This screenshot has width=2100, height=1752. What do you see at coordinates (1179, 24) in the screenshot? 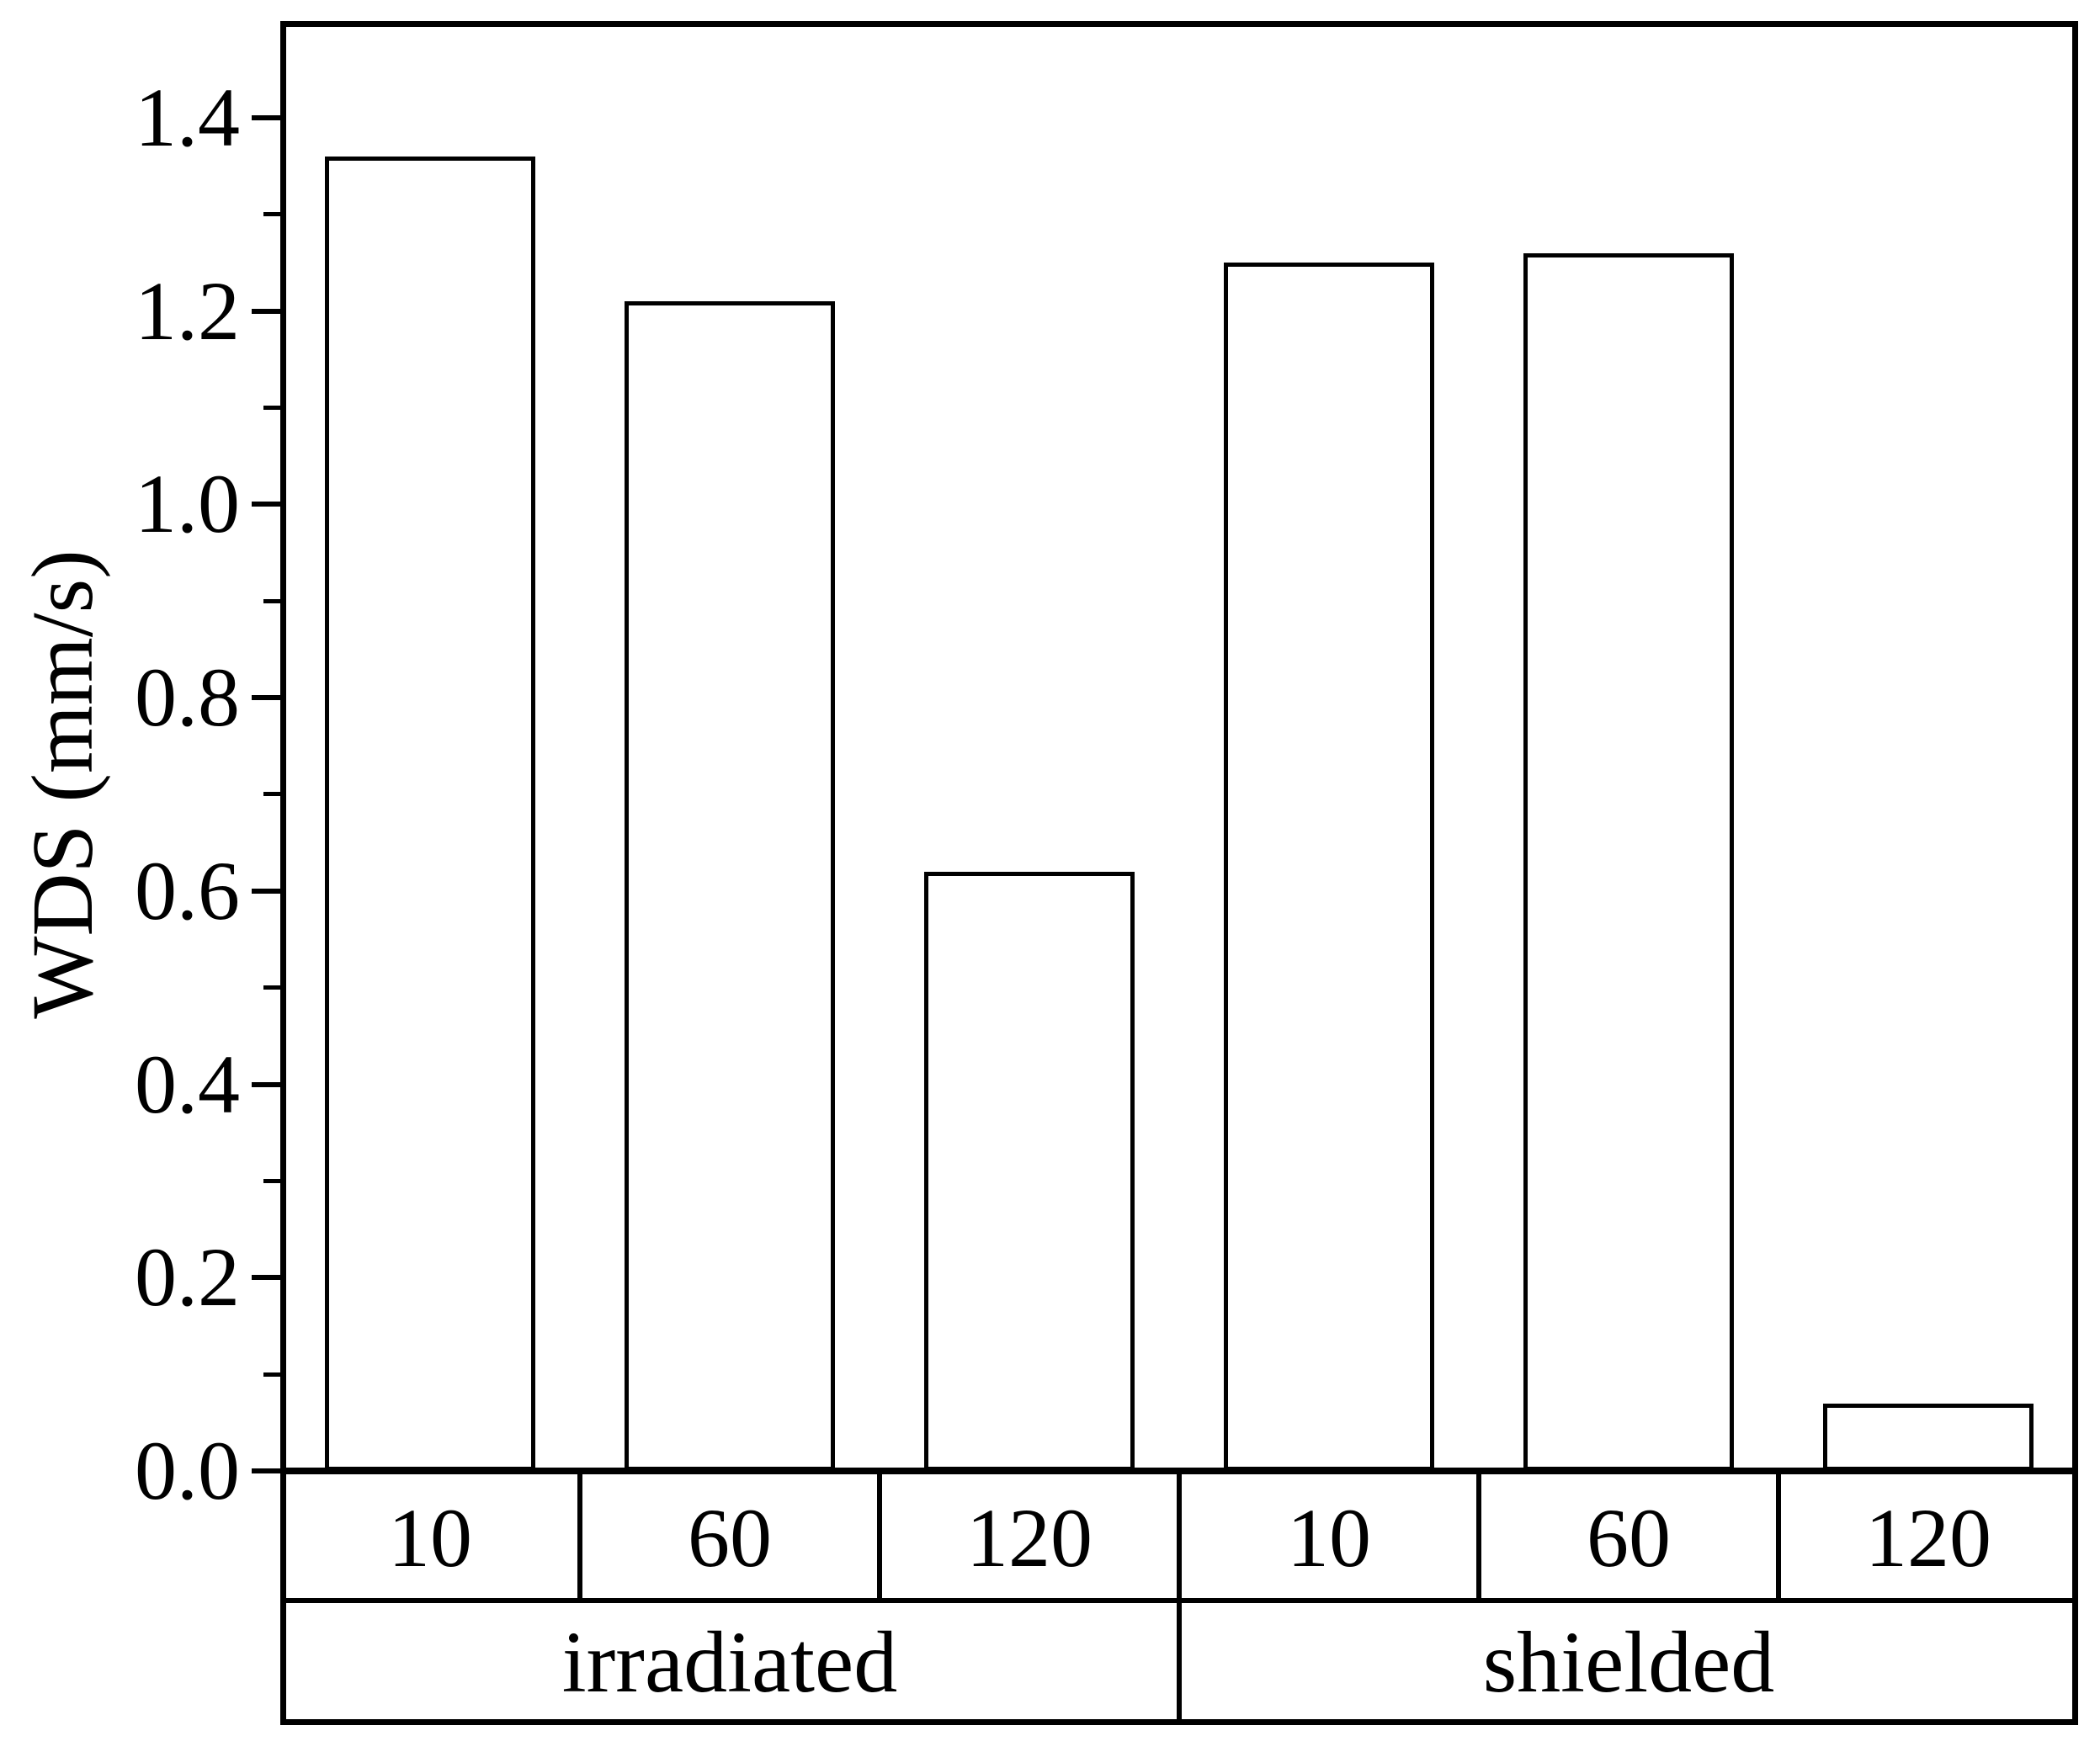
I see `frame-top-border` at bounding box center [1179, 24].